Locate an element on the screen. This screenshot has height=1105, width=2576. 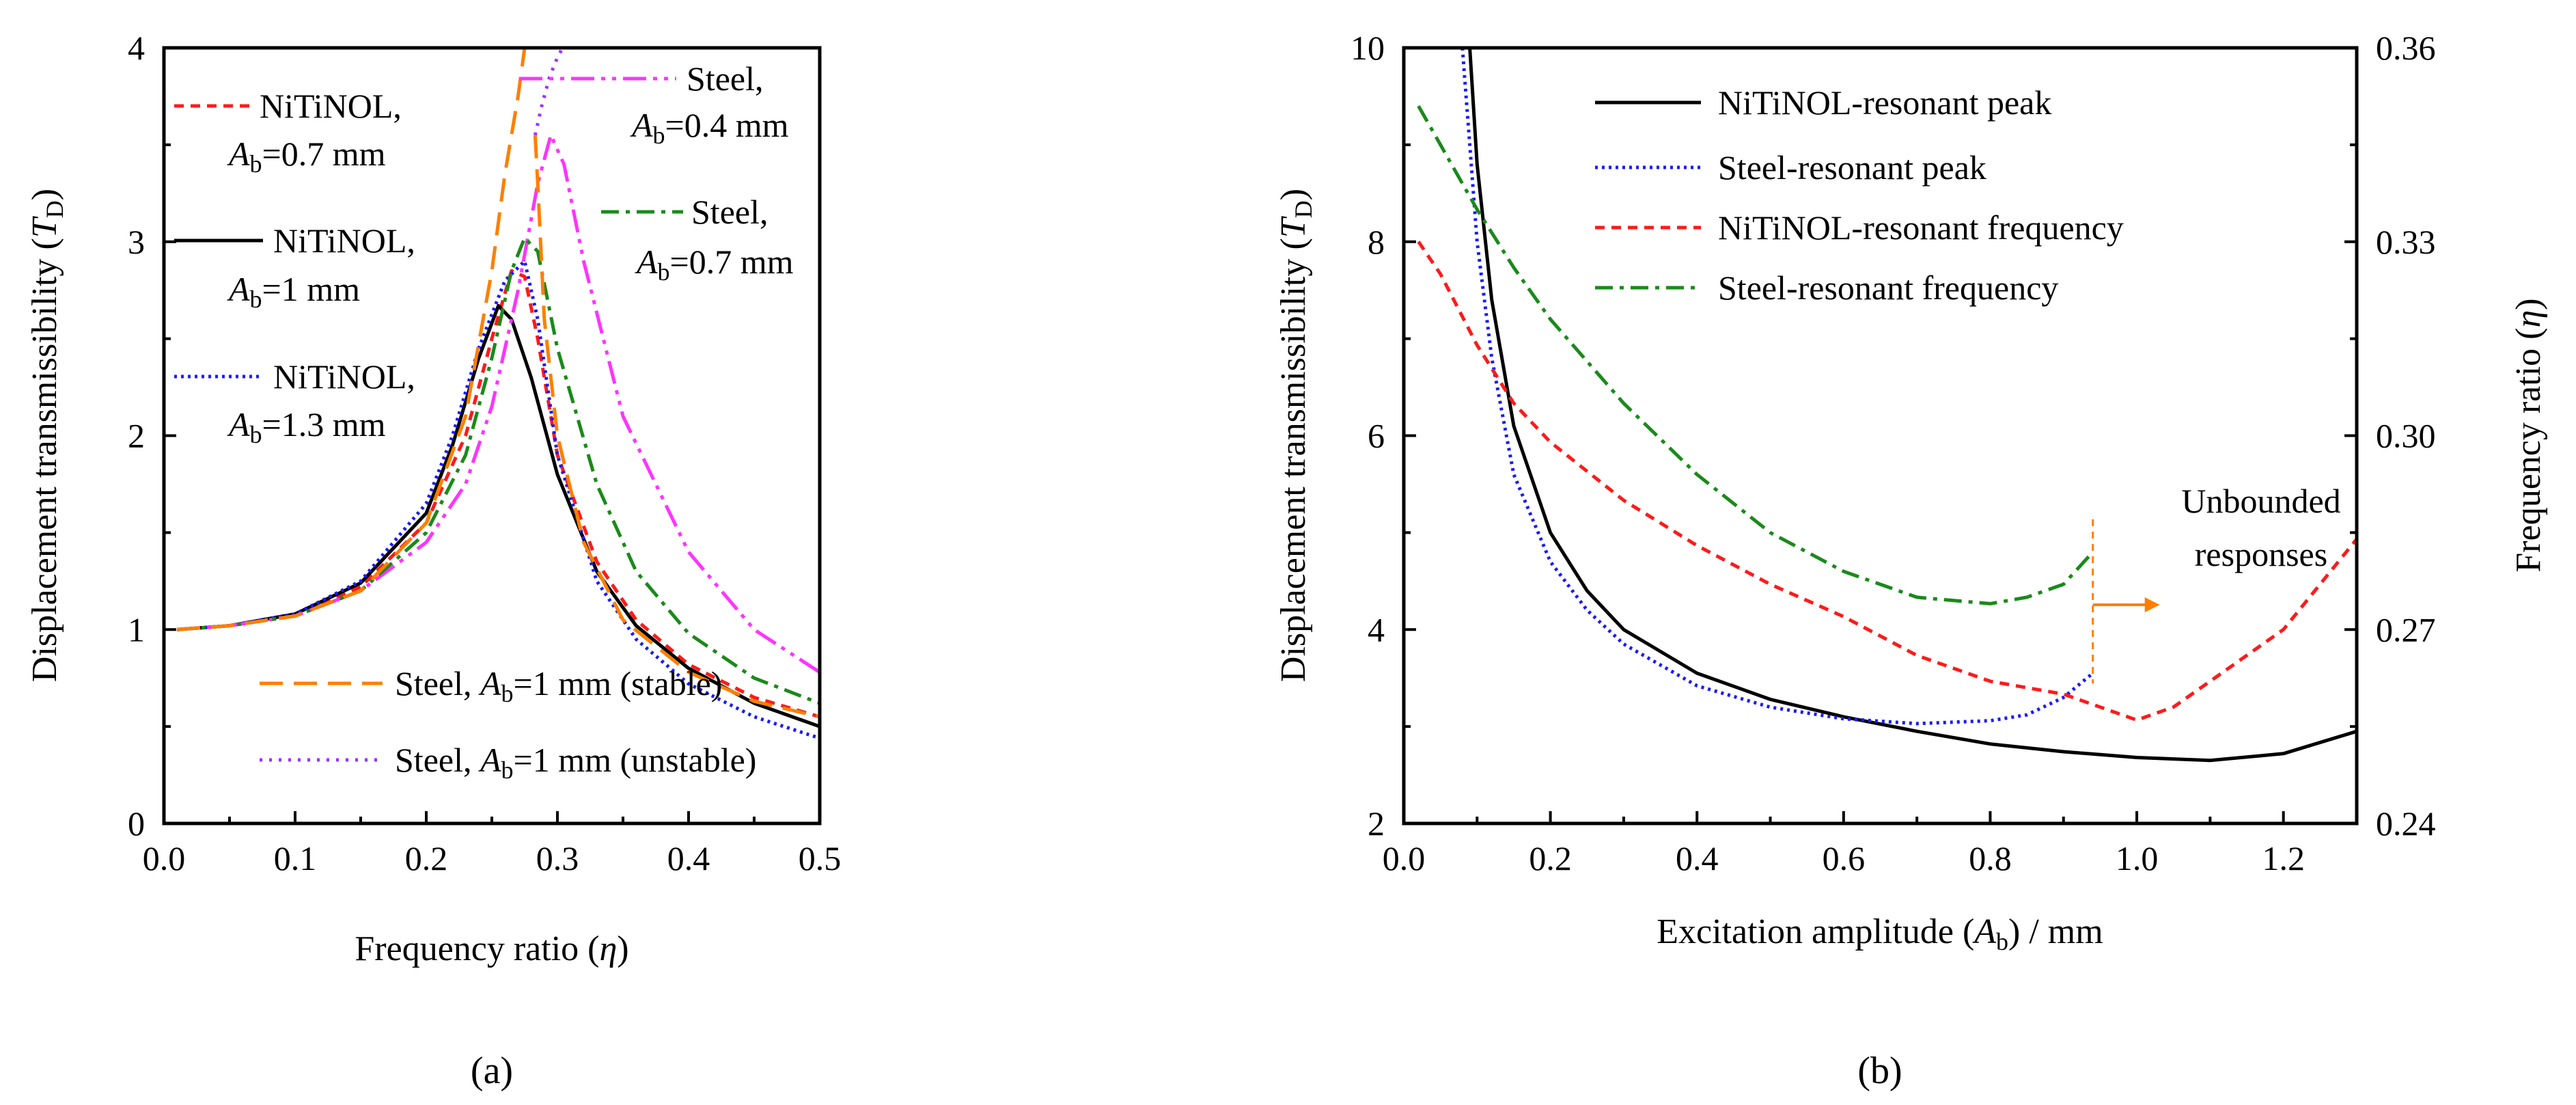
chart-a-x-tick-label: 0.5 is located at coordinates (821, 858).